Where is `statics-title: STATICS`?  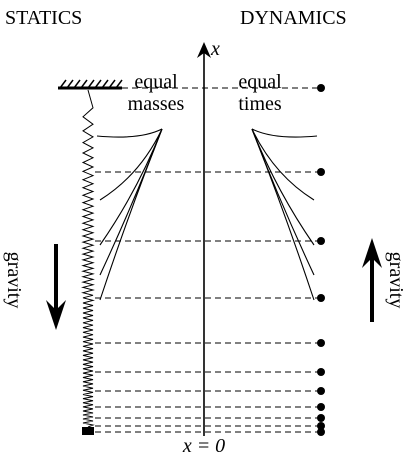
statics-title: STATICS is located at coordinates (43, 18).